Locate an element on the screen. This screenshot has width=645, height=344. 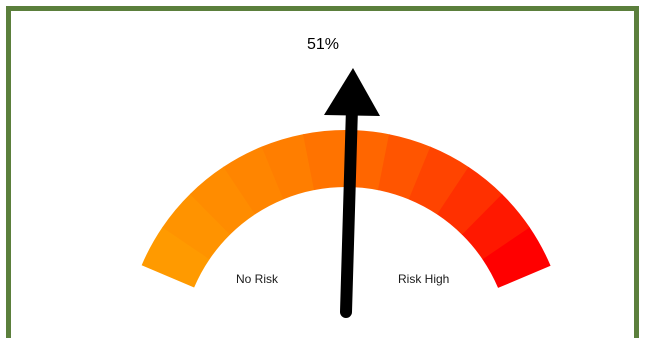
gauge-needle is located at coordinates (352, 193).